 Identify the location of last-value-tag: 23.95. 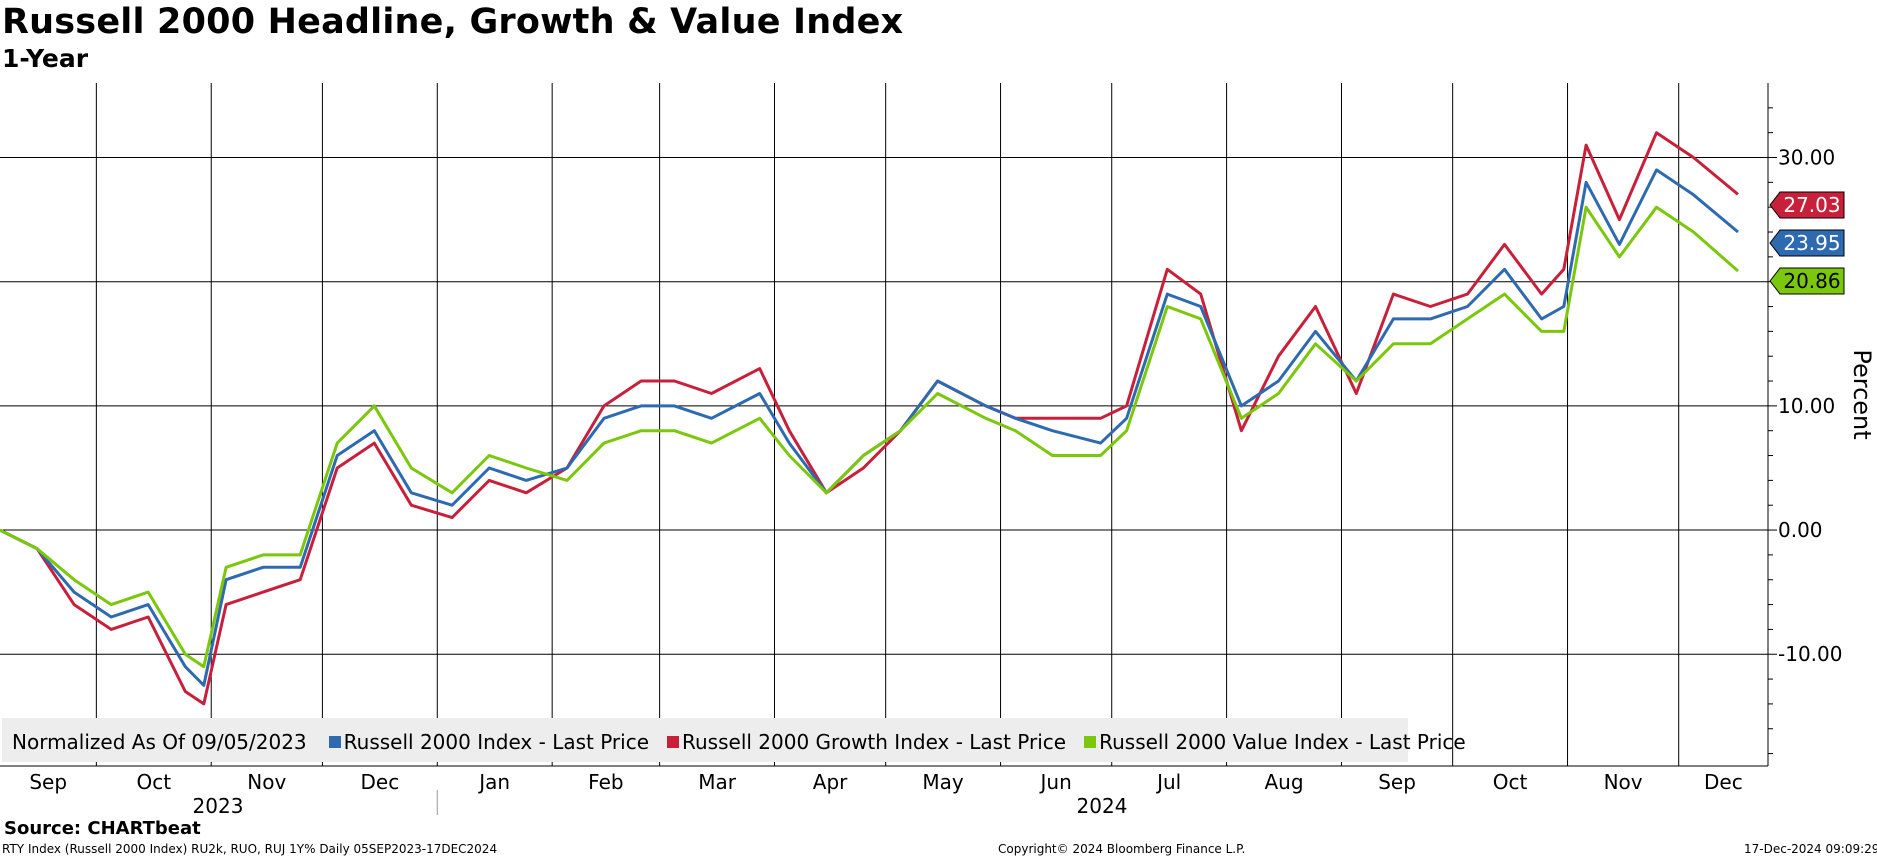
(1807, 243).